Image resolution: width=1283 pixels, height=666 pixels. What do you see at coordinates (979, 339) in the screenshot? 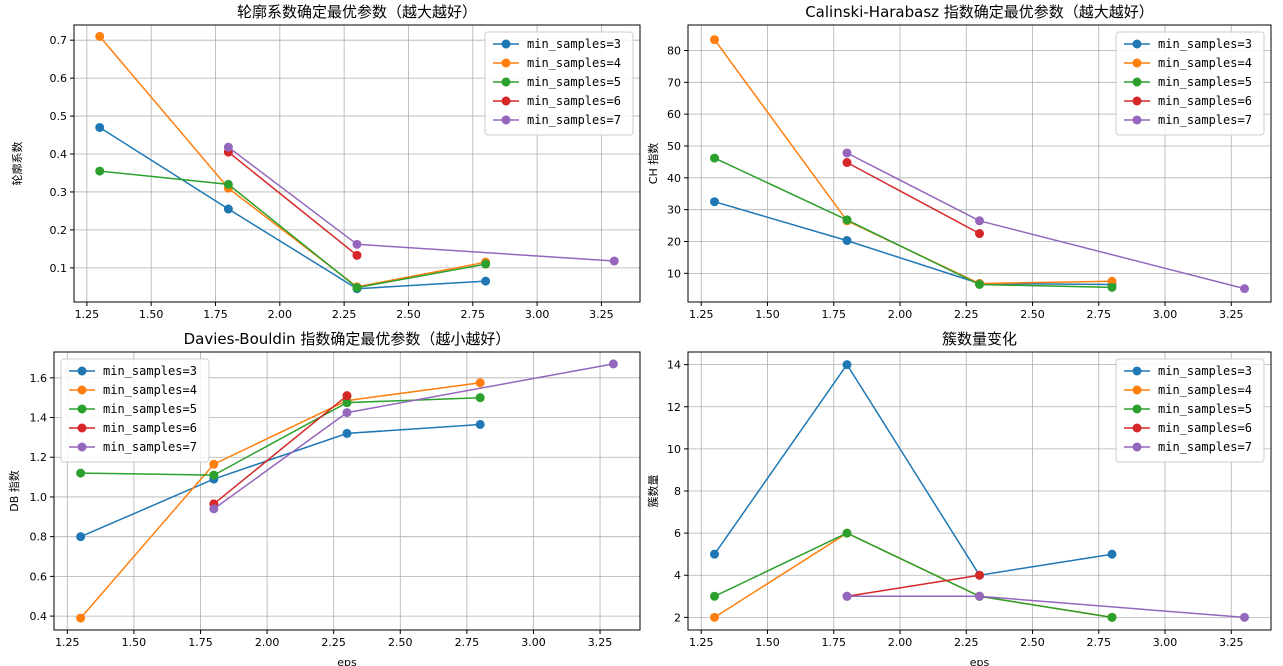
I see `chart-title: 簇数量变化` at bounding box center [979, 339].